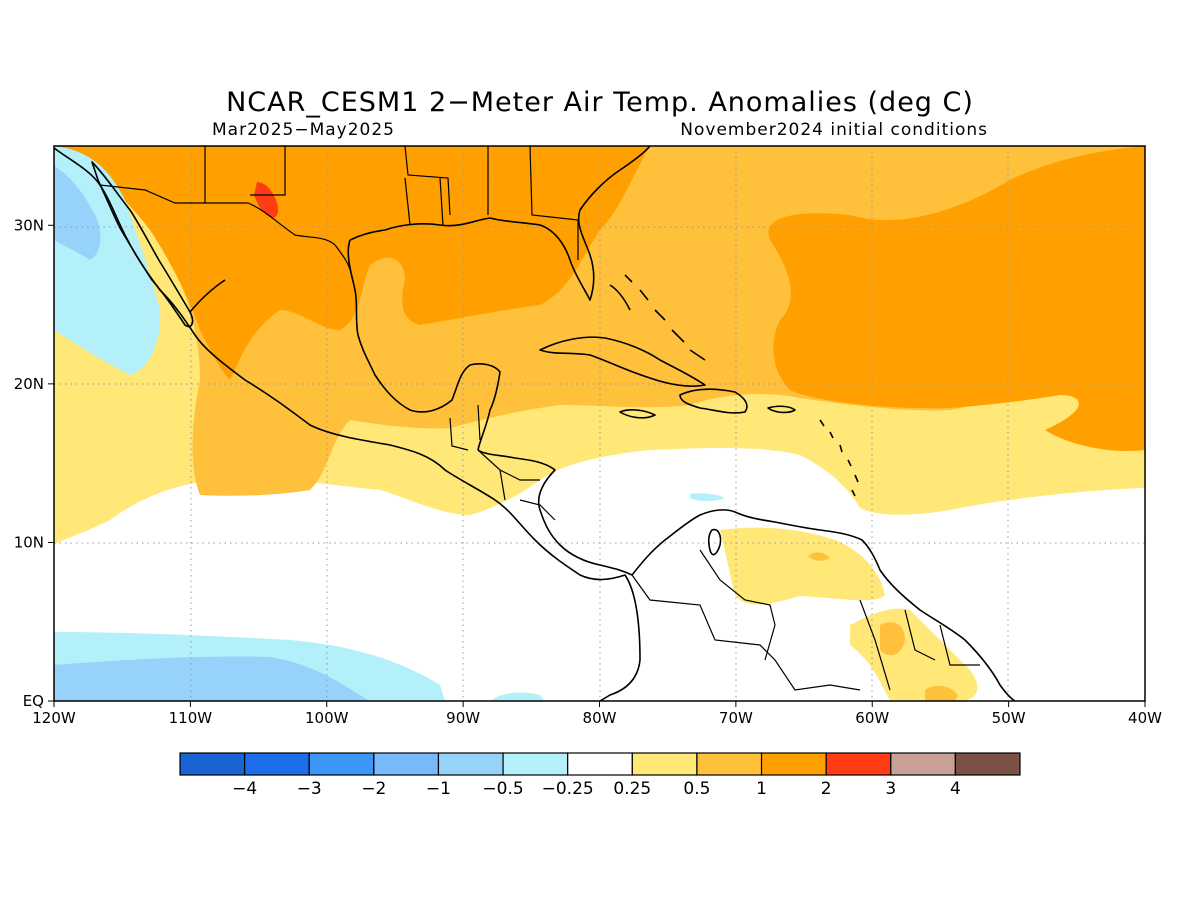  Describe the element at coordinates (826, 789) in the screenshot. I see `colorbar-label: 2` at that location.